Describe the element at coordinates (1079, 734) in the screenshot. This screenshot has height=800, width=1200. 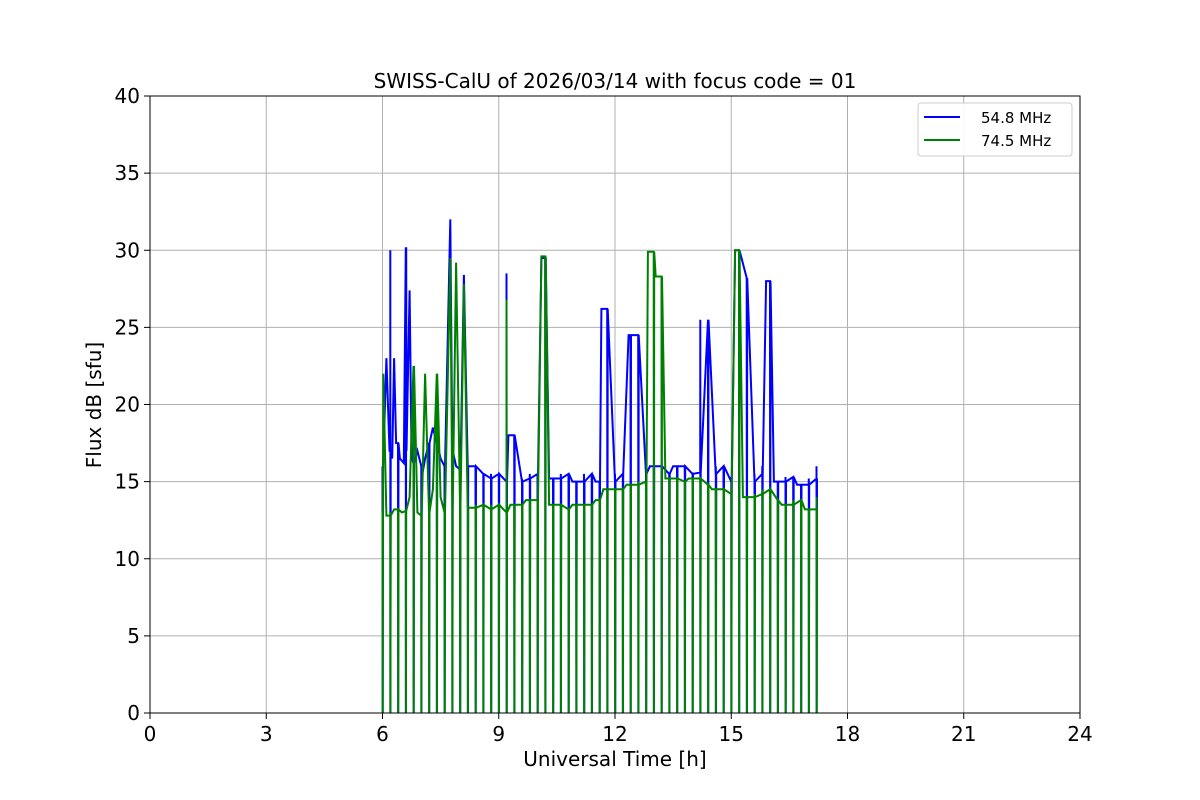
I see `x-tick-label: 24` at that location.